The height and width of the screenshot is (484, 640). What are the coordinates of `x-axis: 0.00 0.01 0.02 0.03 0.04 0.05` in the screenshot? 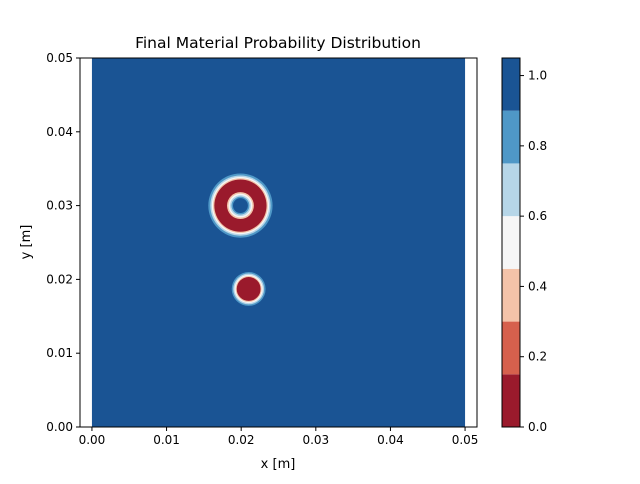 It's located at (279, 437).